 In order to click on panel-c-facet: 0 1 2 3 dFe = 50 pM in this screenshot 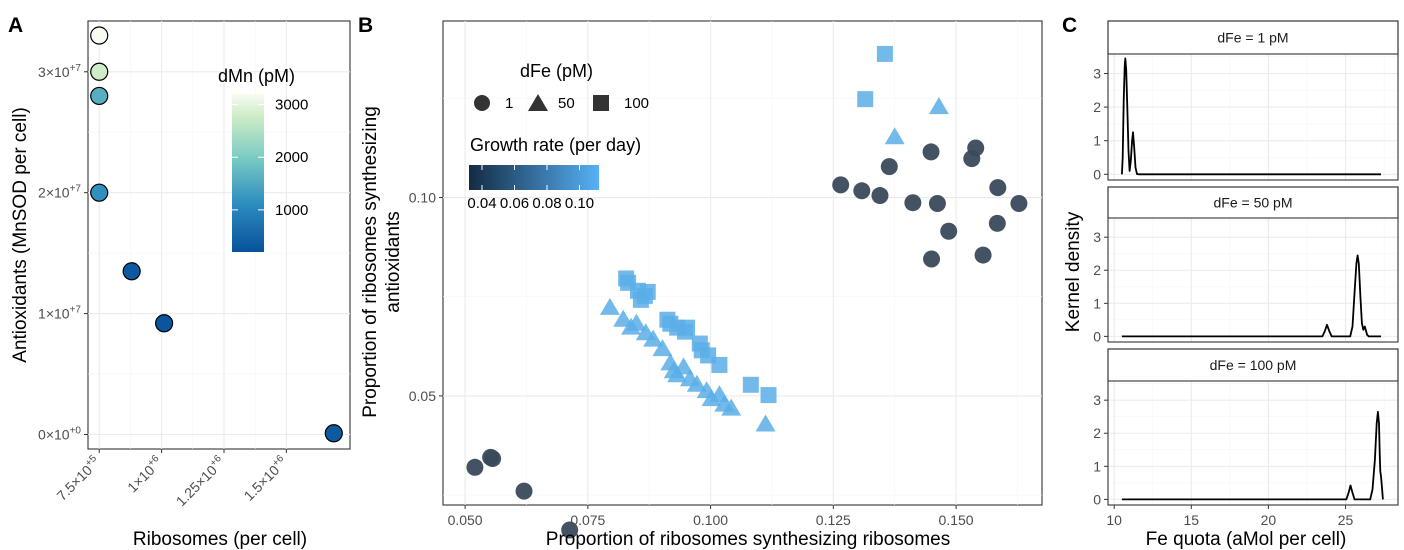, I will do `click(1246, 265)`.